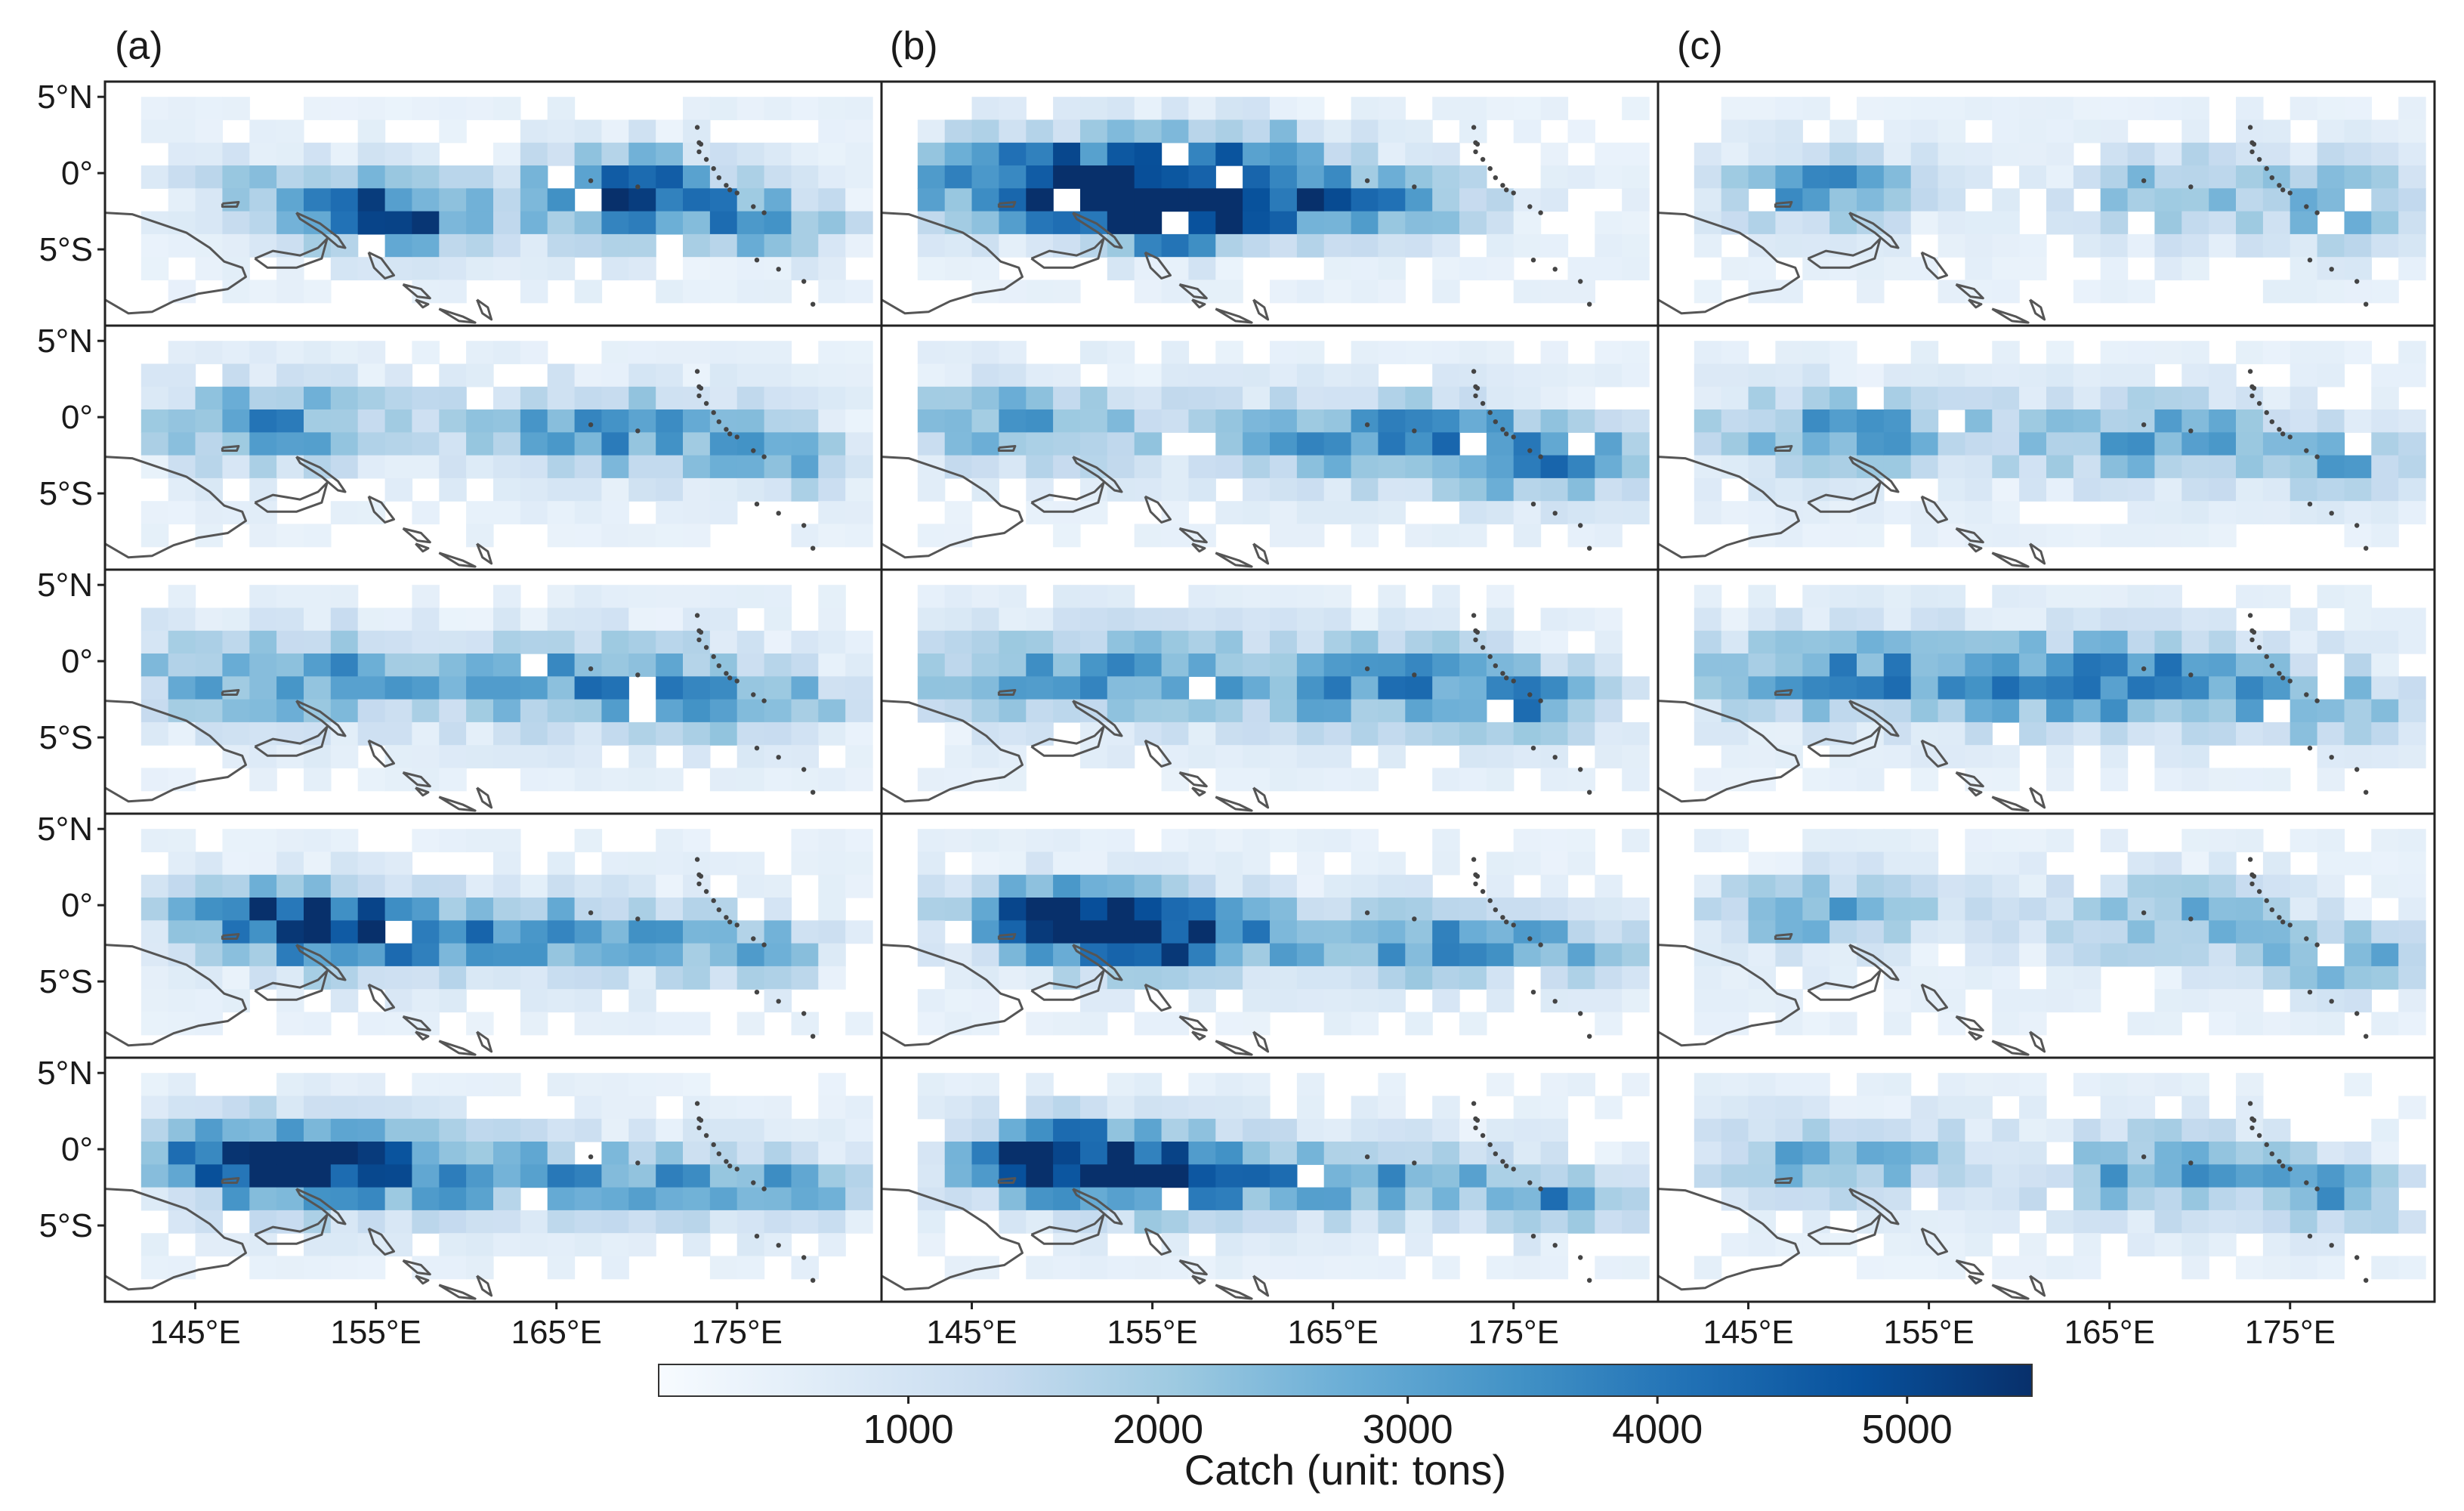 Image resolution: width=2464 pixels, height=1511 pixels. Describe the element at coordinates (1729, 263) in the screenshot. I see `coastline-new-guinea` at that location.